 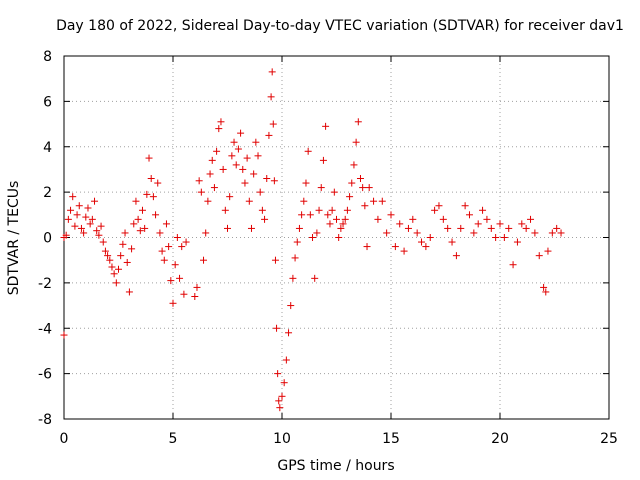 I want to click on x-tick-label: 20, so click(x=500, y=439).